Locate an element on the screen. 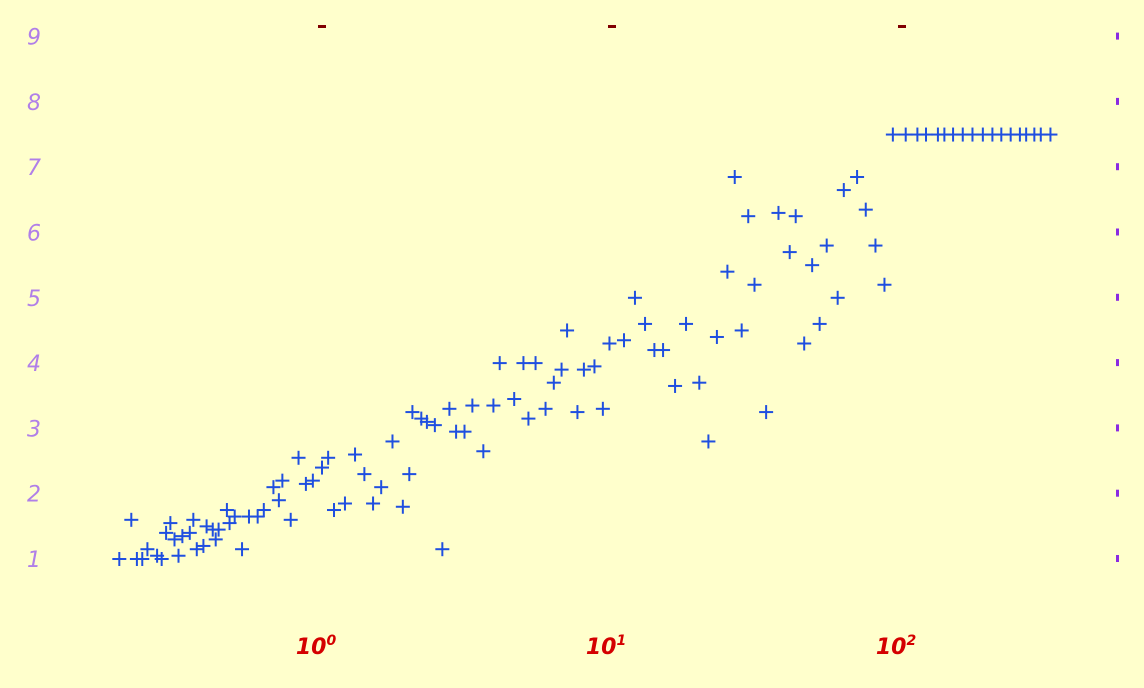 The image size is (1144, 688). x-tick-label: 100 is located at coordinates (316, 646).